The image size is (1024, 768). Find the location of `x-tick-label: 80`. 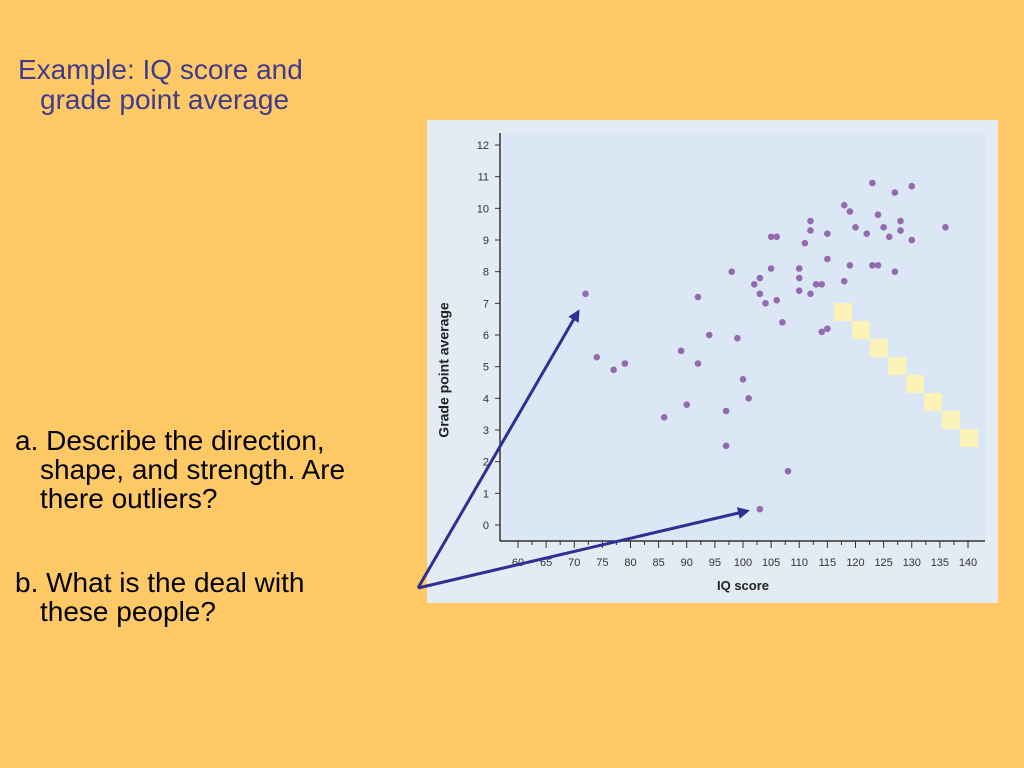

x-tick-label: 80 is located at coordinates (630, 563).